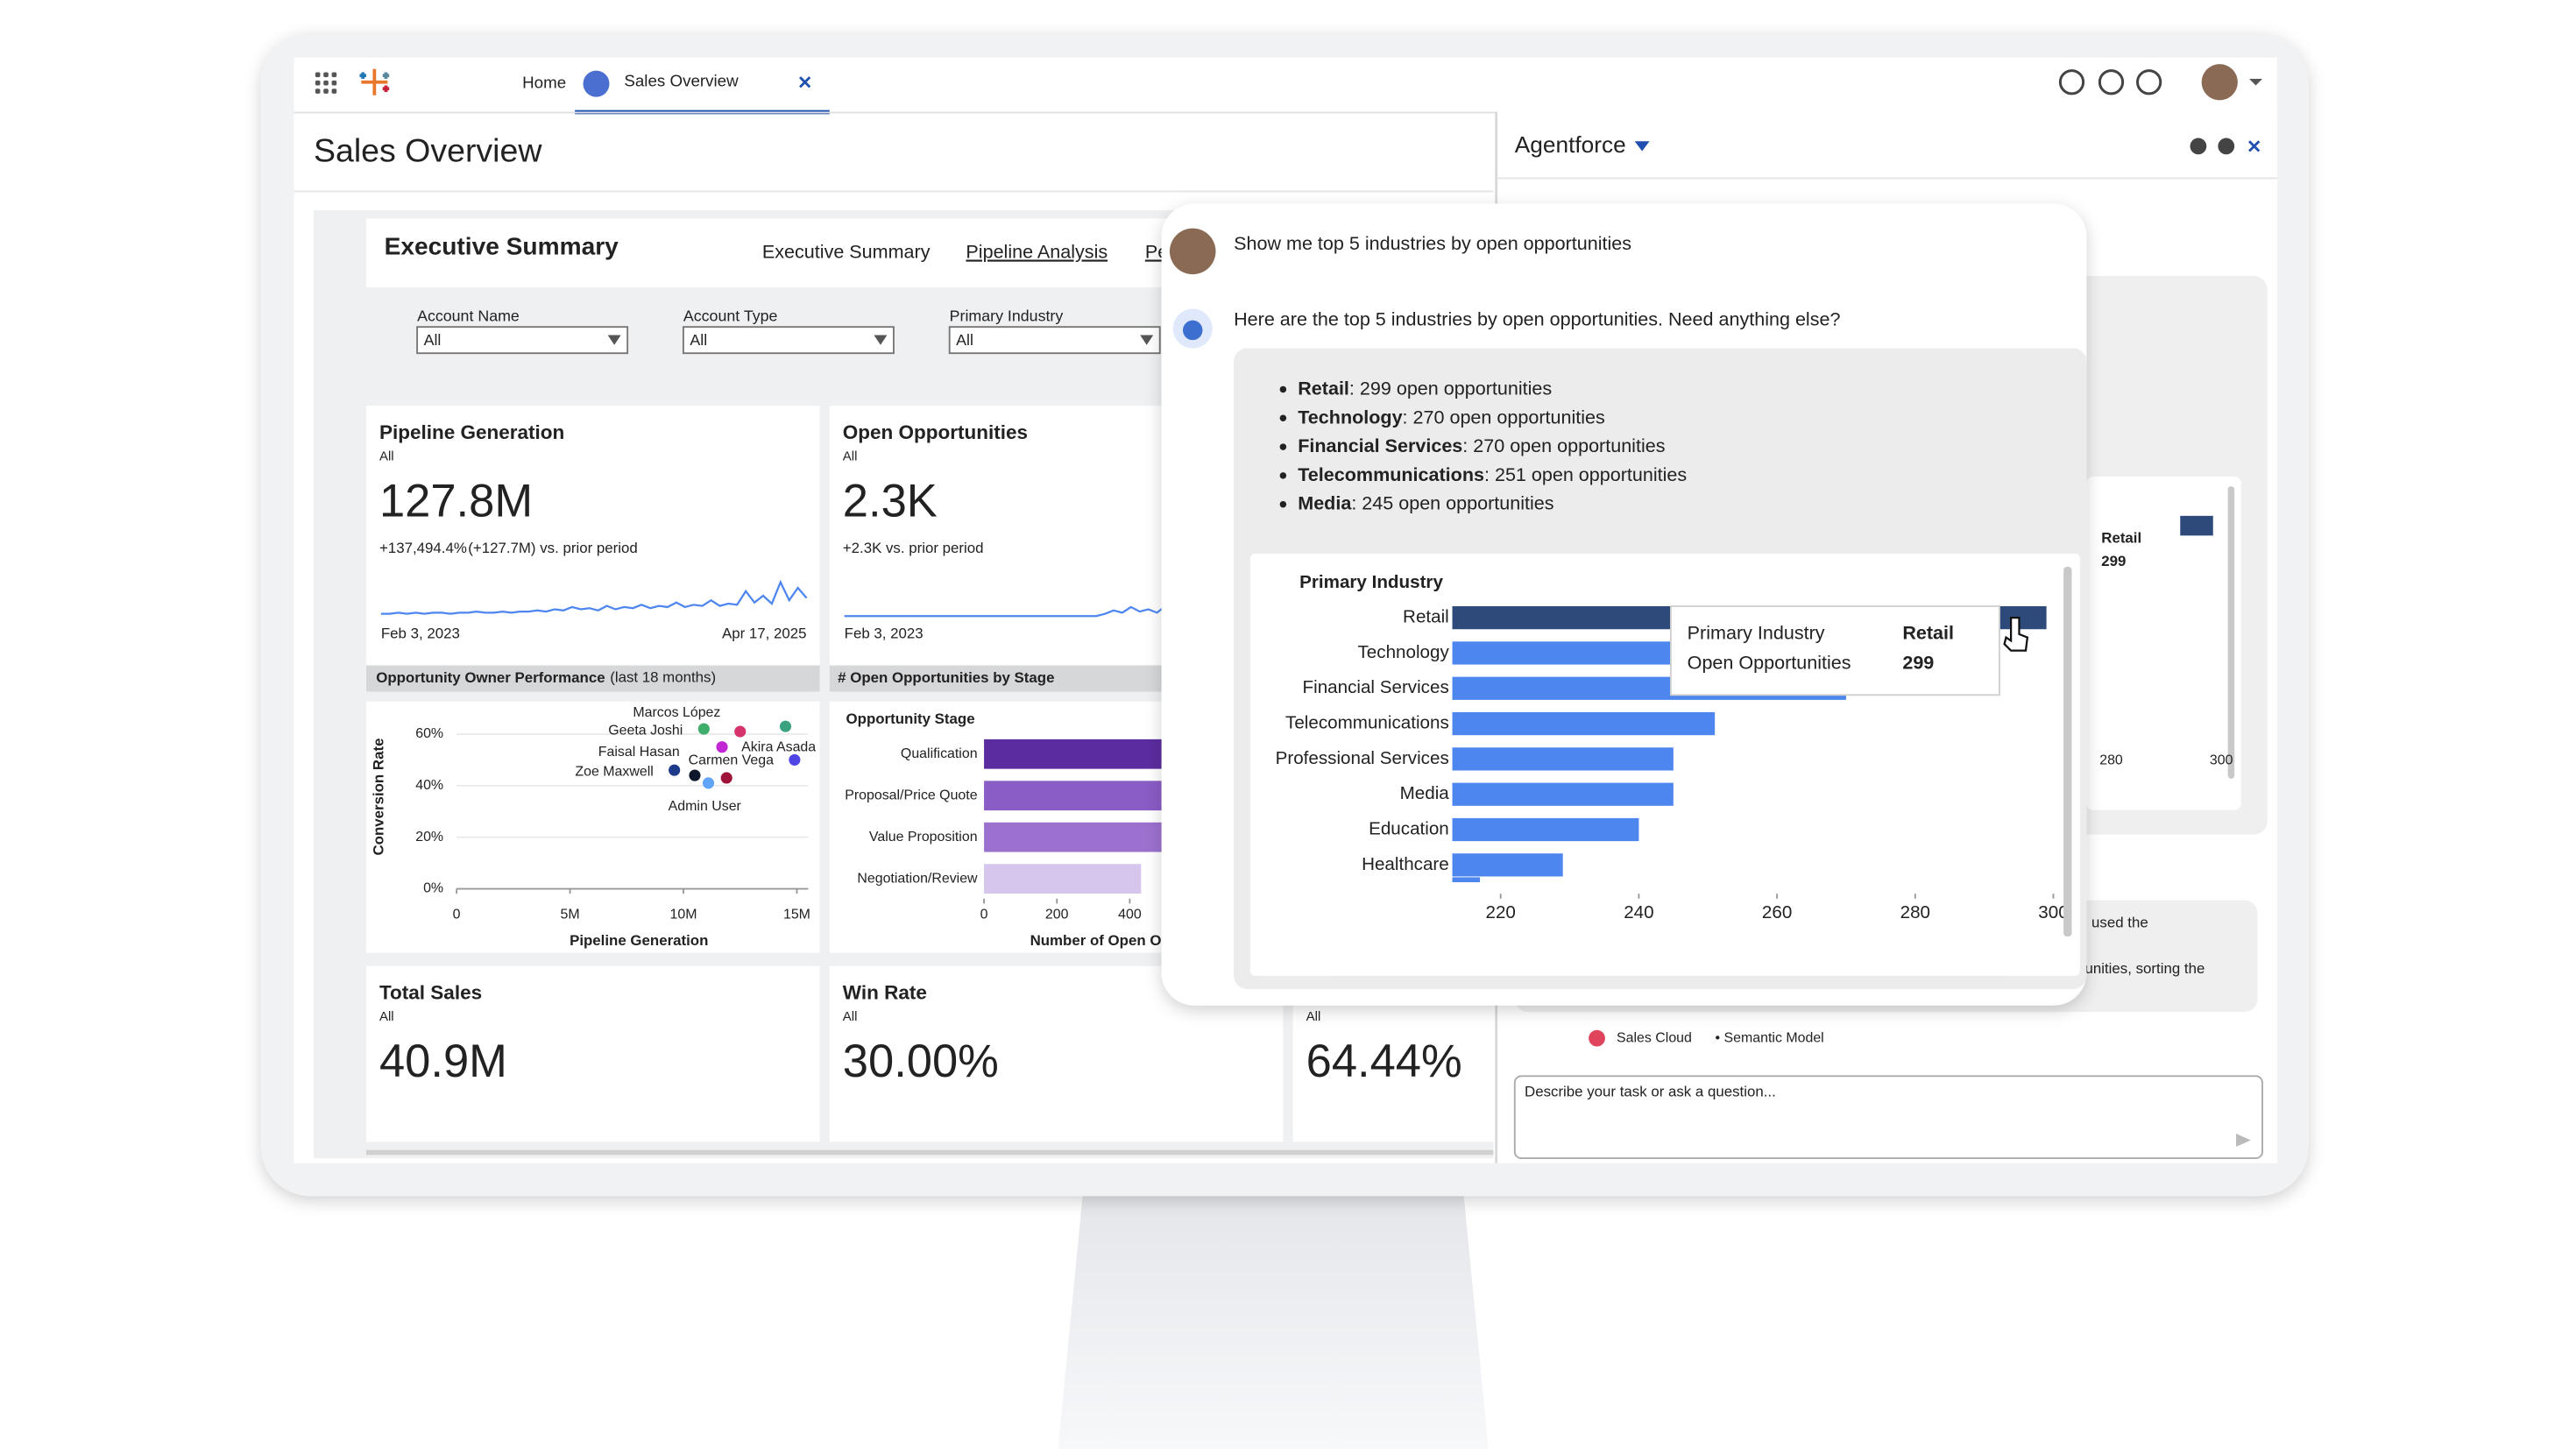 The width and height of the screenshot is (2576, 1449). I want to click on agent-title: Agentforce, so click(1570, 144).